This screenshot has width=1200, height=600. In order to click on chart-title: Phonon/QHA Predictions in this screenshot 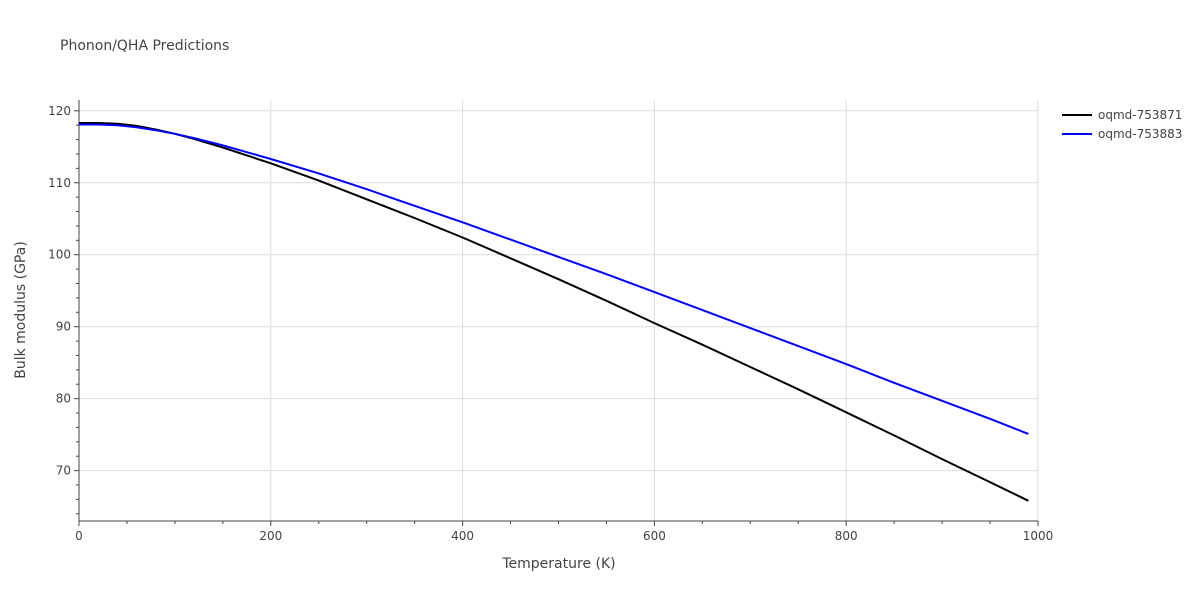, I will do `click(144, 46)`.